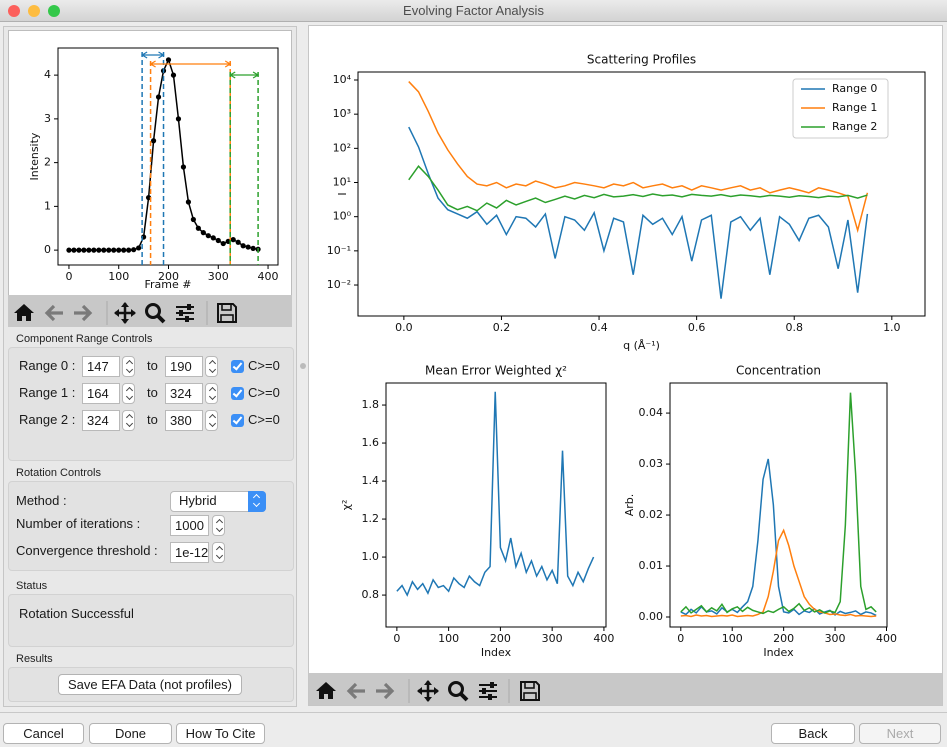 The height and width of the screenshot is (747, 947). I want to click on divider, so click(473, 712).